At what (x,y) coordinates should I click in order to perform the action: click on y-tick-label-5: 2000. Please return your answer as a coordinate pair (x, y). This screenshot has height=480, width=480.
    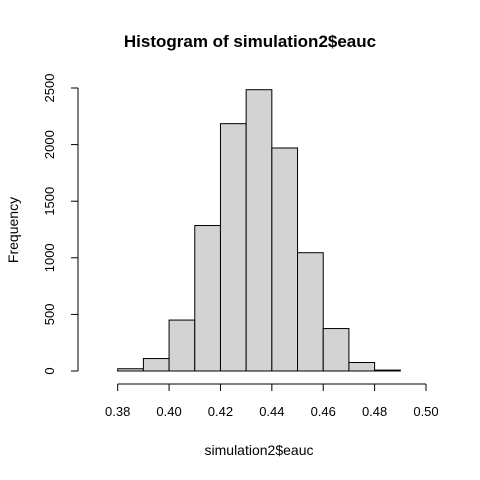
    Looking at the image, I should click on (49, 144).